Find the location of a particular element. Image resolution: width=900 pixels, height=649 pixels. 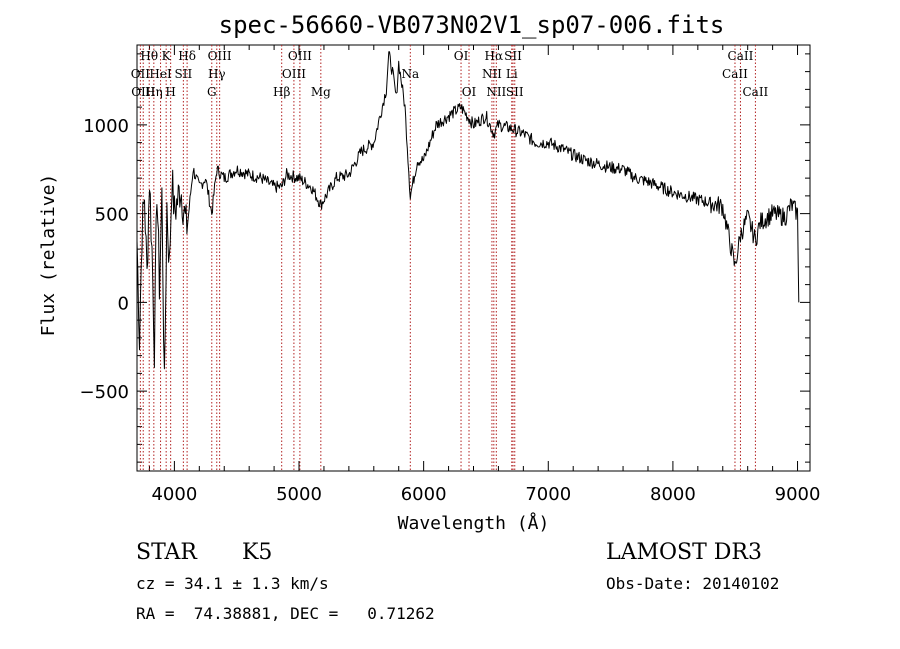

y-tick-label: 1000 is located at coordinates (106, 126).